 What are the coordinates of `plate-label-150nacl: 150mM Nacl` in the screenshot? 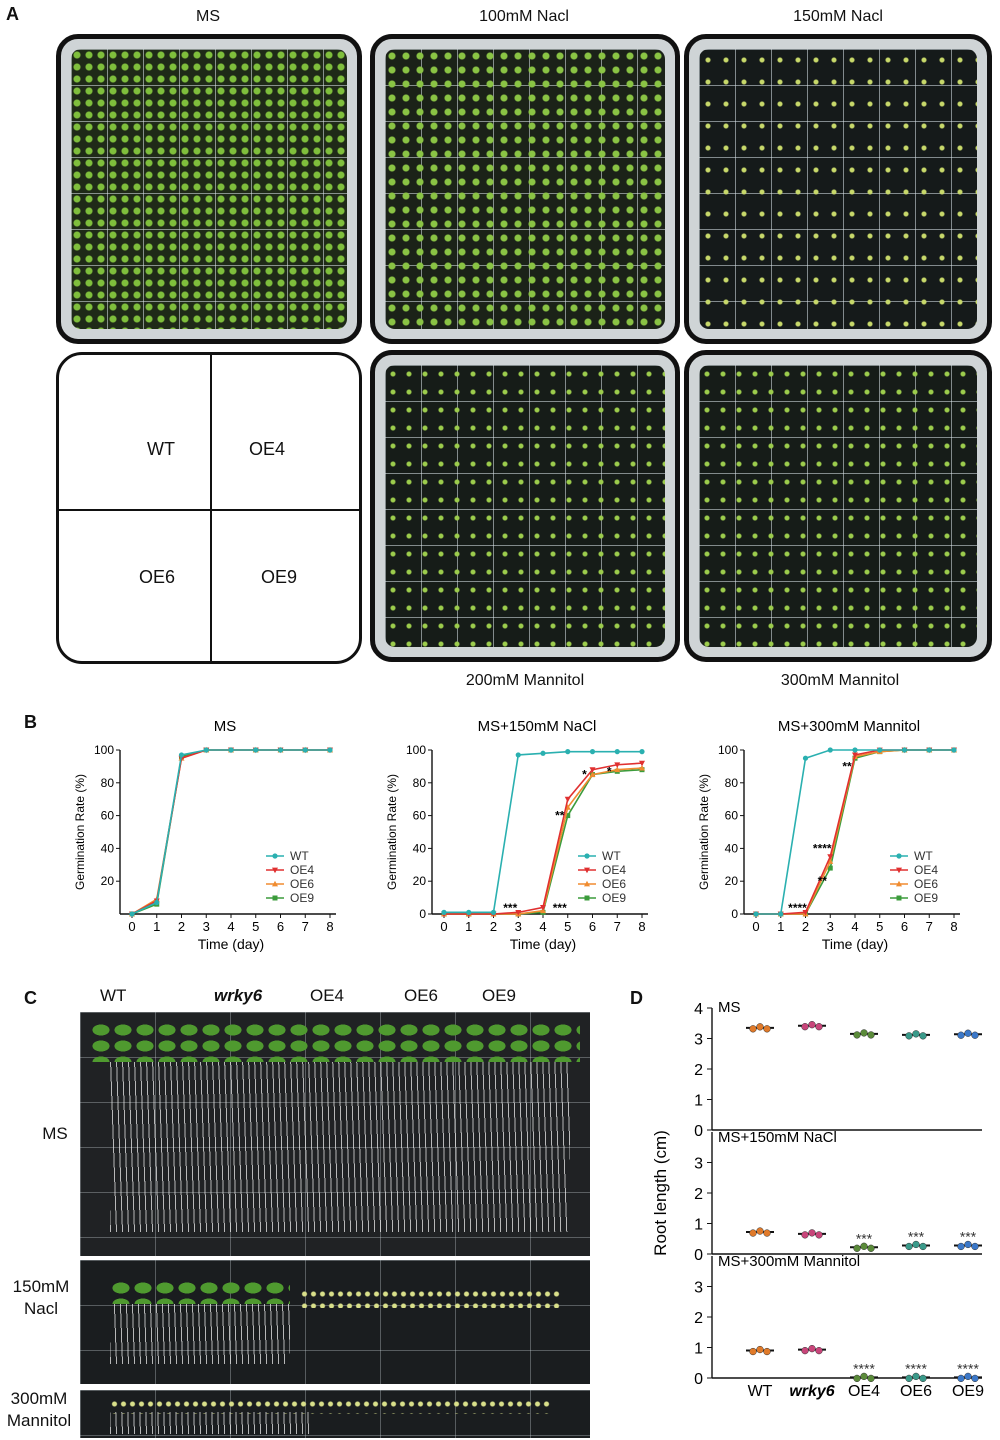 It's located at (838, 16).